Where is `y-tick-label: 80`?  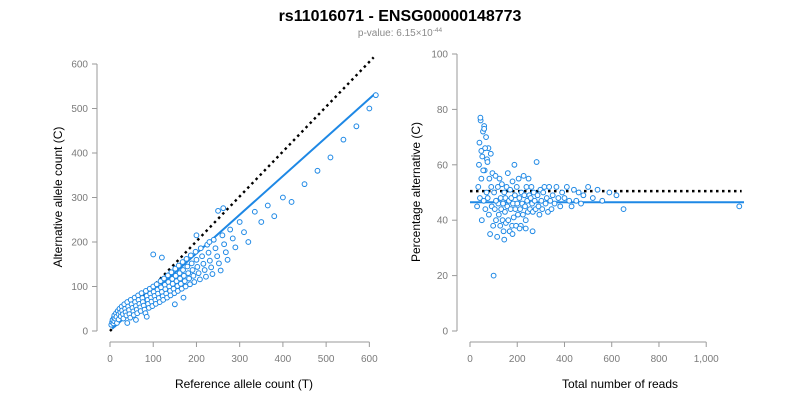 y-tick-label: 80 is located at coordinates (443, 110).